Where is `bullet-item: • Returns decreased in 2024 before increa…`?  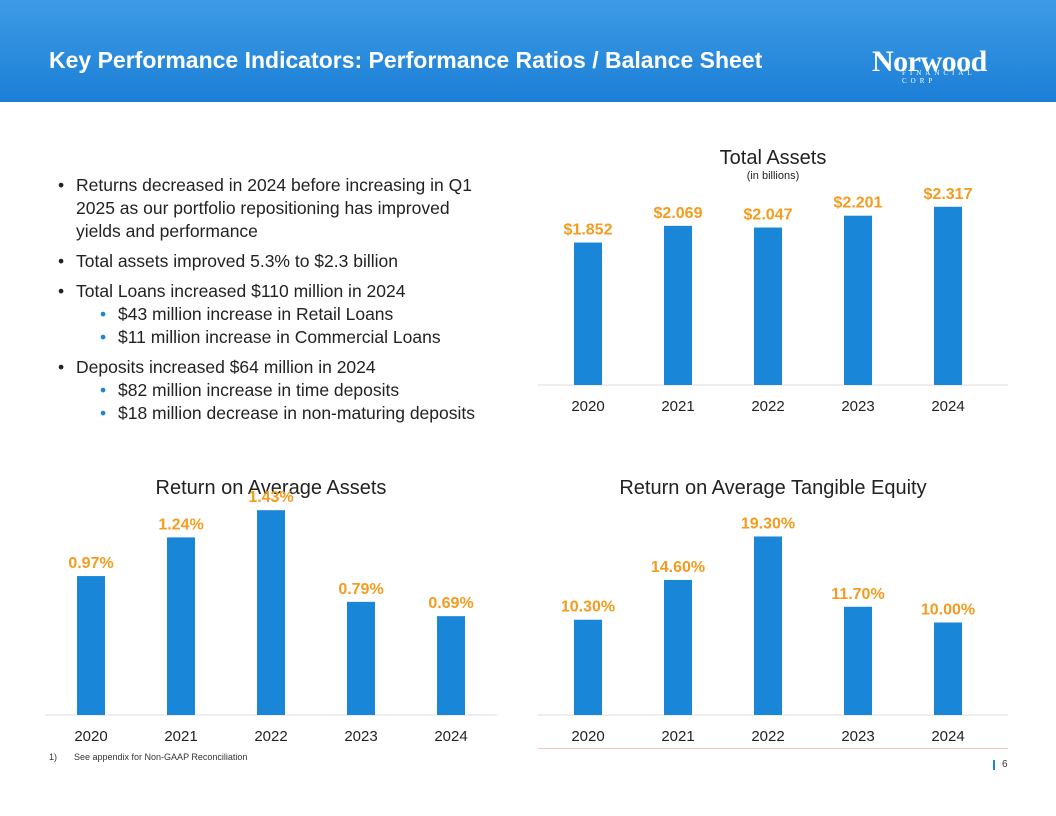
bullet-item: • Returns decreased in 2024 before increa… is located at coordinates (278, 208).